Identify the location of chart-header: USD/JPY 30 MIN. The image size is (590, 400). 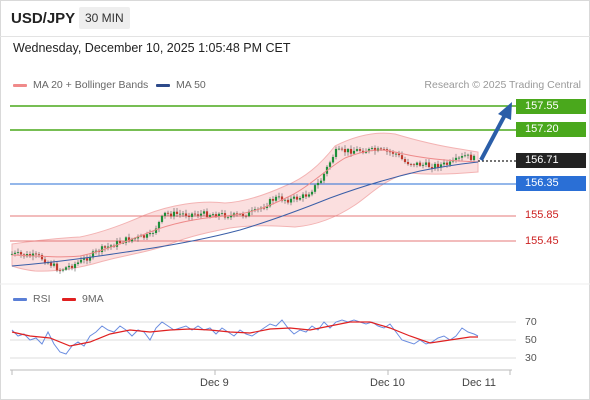
(295, 18).